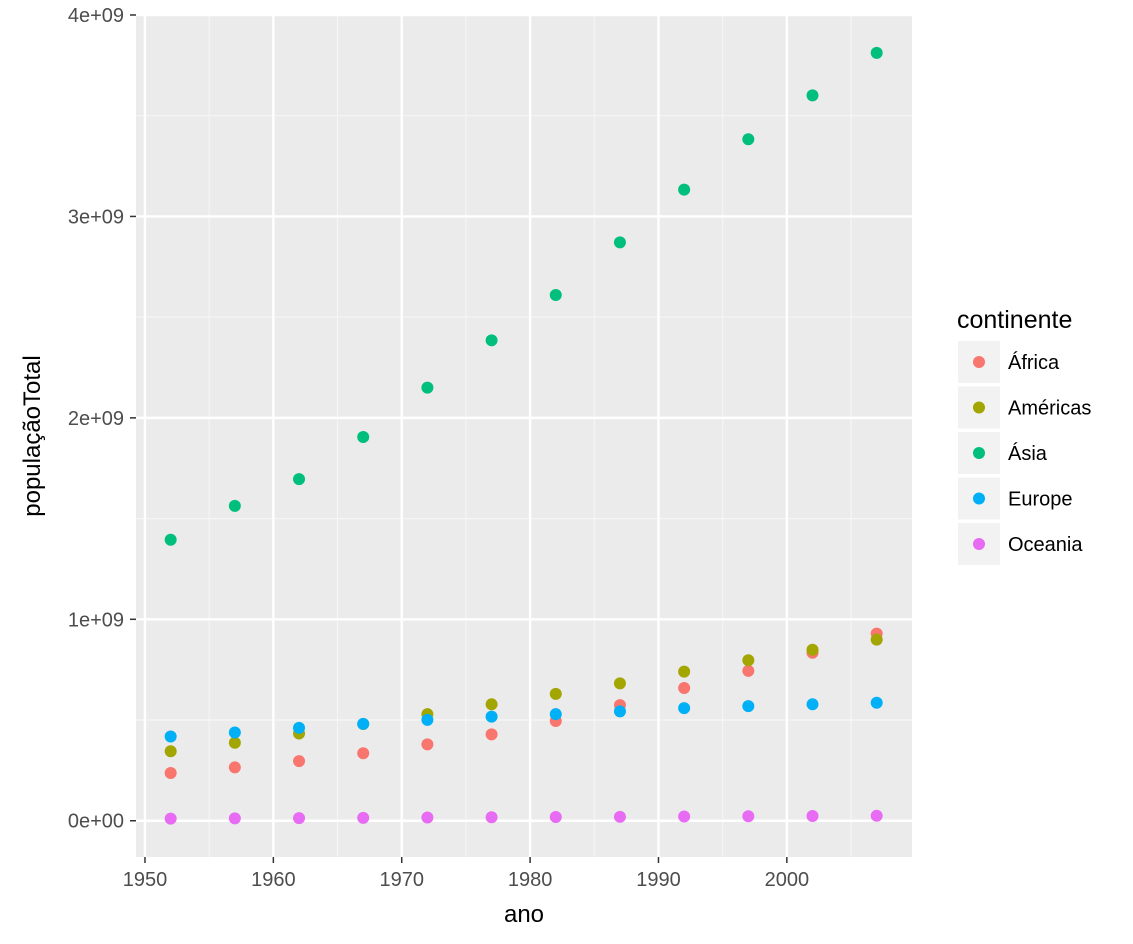  I want to click on x-tick-label: 1980, so click(530, 880).